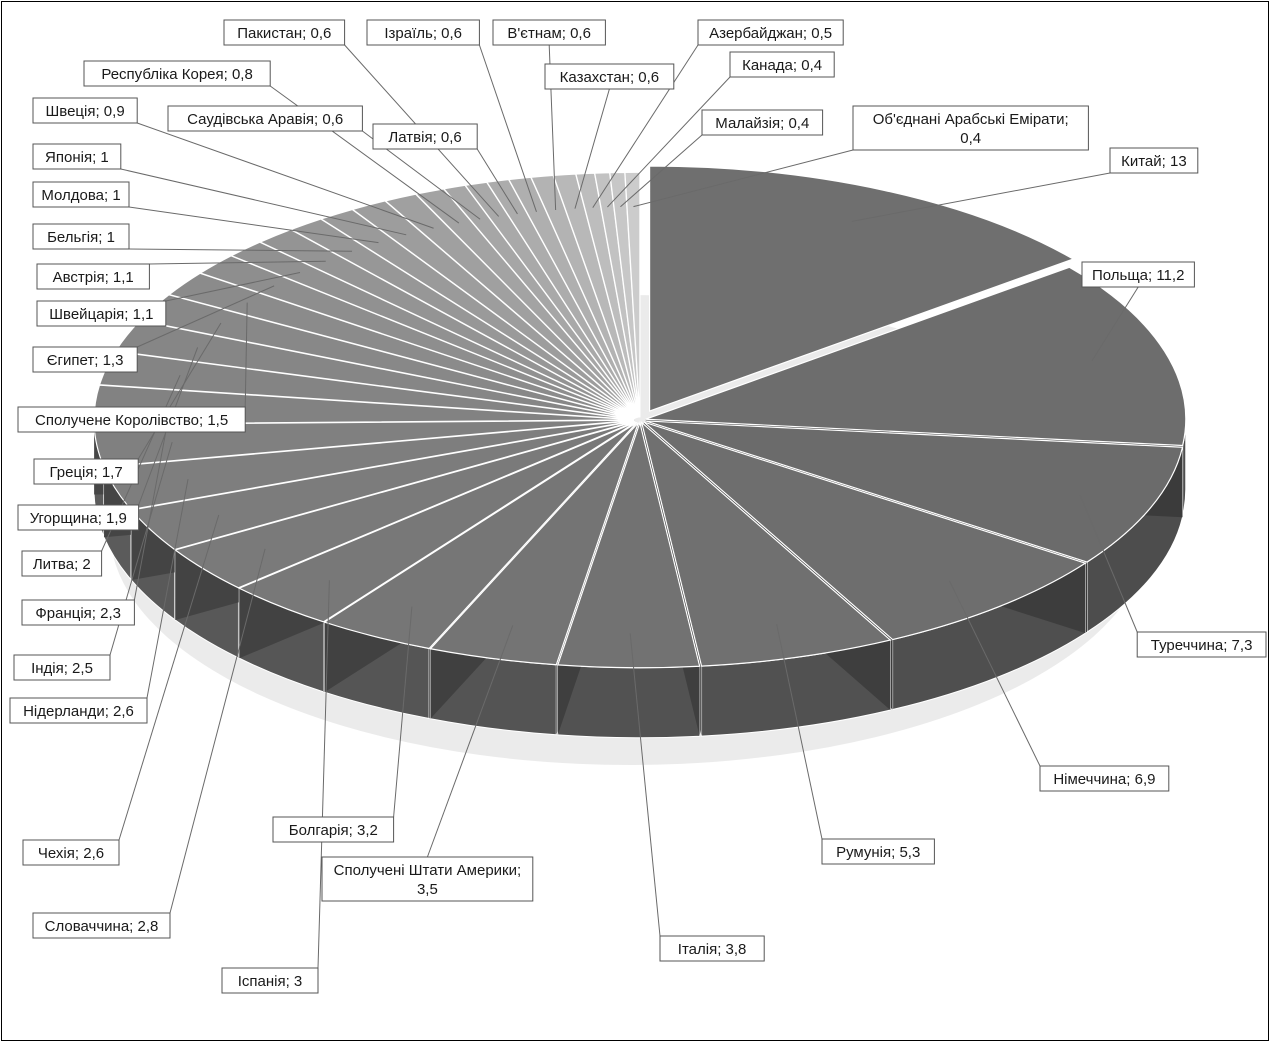 Image resolution: width=1272 pixels, height=1044 pixels. Describe the element at coordinates (427, 889) in the screenshot. I see `data-label-7-line-2: 3,5` at that location.